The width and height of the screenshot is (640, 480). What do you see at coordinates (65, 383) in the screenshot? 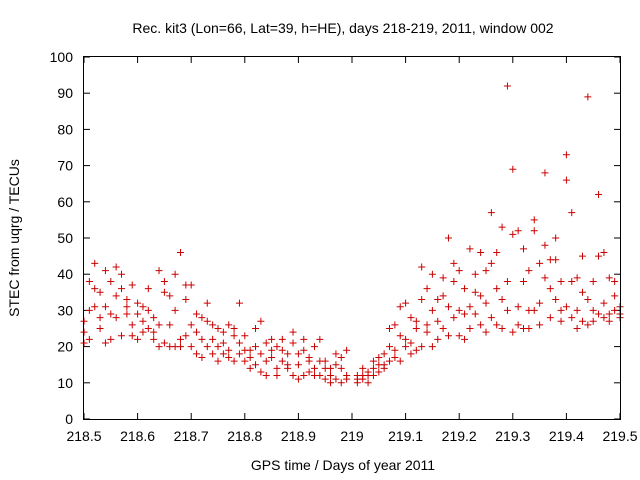
I see `y-tick-label: 10` at bounding box center [65, 383].